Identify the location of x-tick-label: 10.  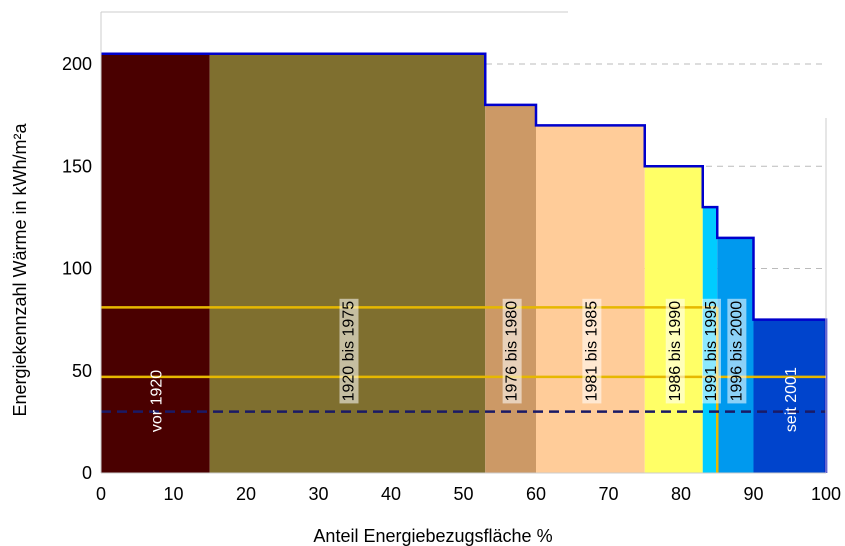
(173, 494).